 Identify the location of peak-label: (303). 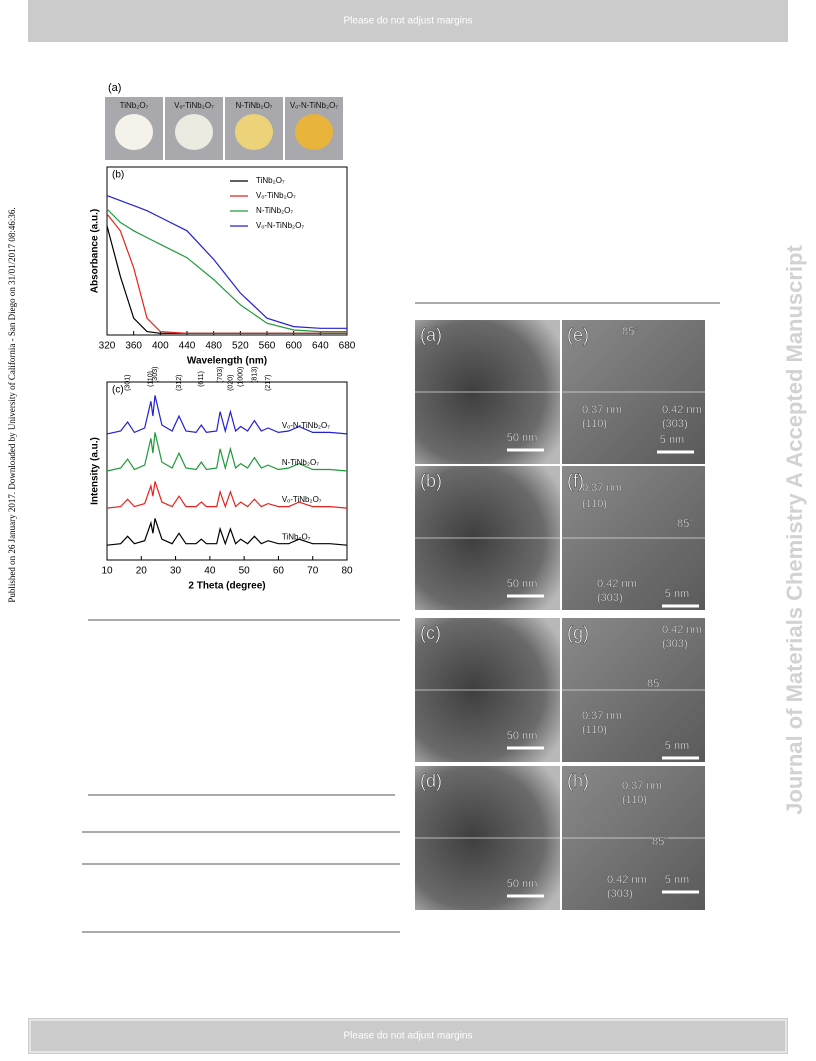
(155, 375).